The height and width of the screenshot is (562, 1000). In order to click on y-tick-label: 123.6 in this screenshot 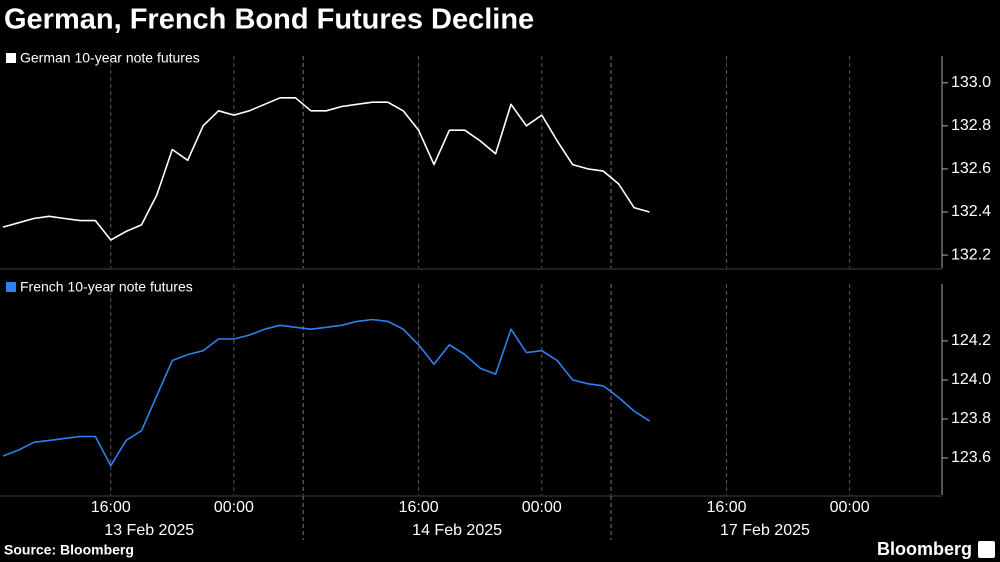, I will do `click(971, 457)`.